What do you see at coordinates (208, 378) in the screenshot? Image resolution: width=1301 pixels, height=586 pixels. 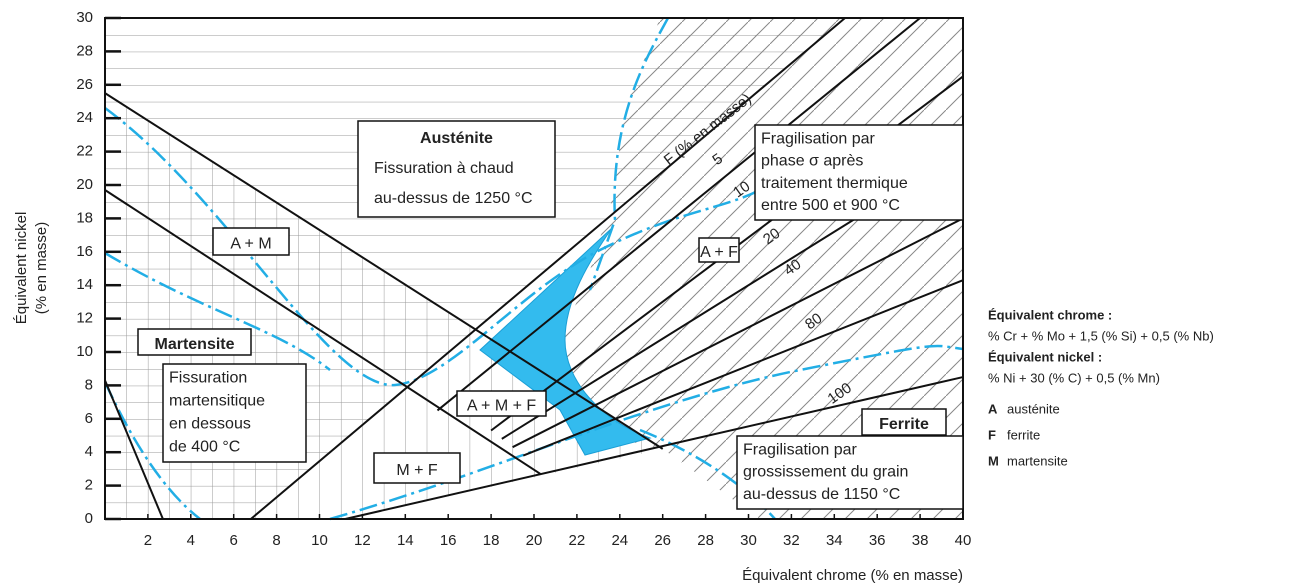 I see `annotation-text: Fissuration` at bounding box center [208, 378].